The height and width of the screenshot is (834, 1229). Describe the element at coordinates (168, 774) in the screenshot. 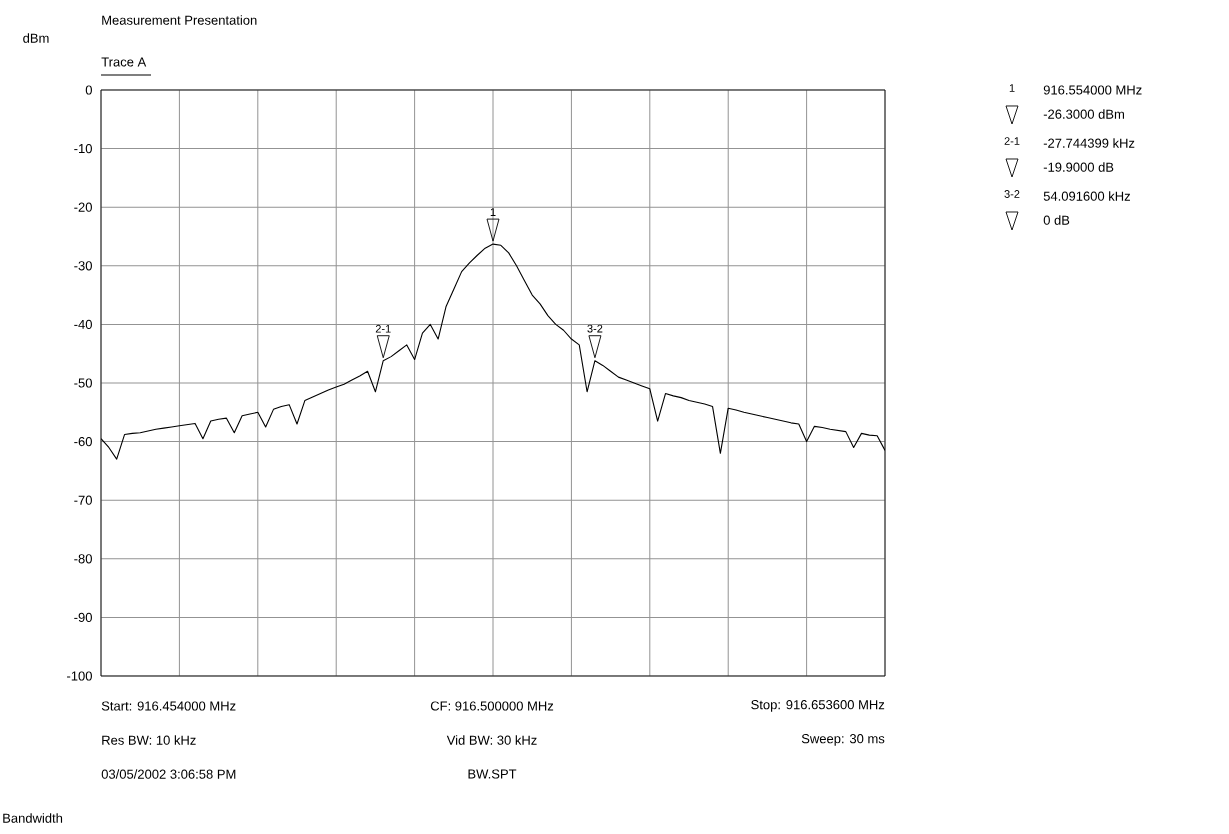

I see `text: 03/05/2002 3:06:58 PM` at that location.